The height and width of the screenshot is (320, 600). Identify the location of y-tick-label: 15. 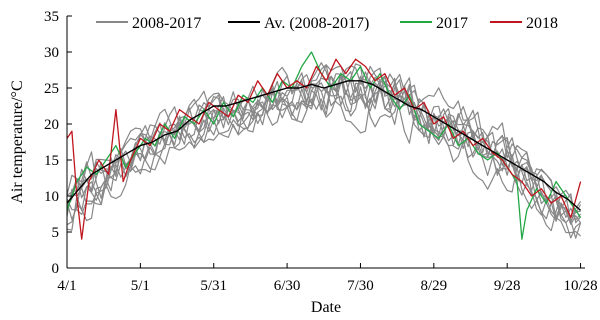
(51, 161).